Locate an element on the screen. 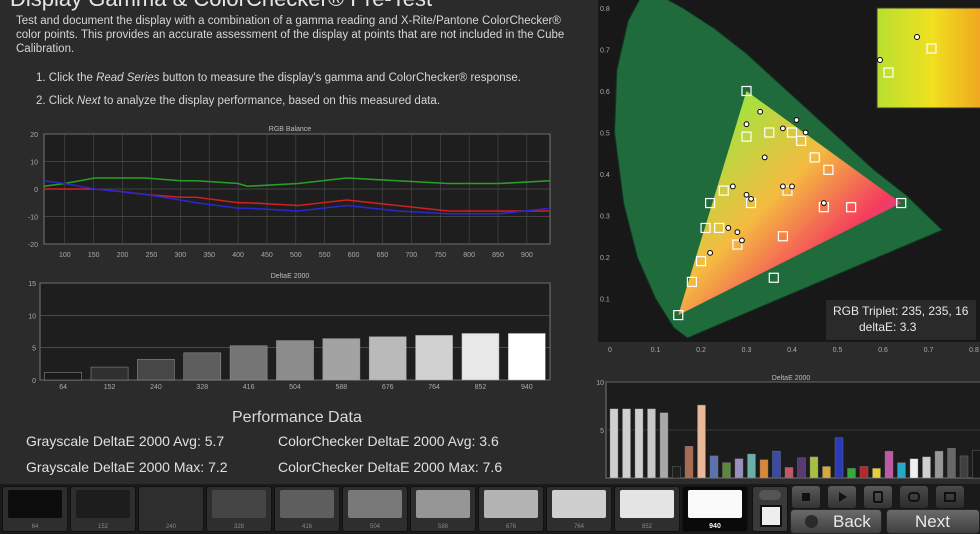 The width and height of the screenshot is (980, 534). swatch-label: 676 is located at coordinates (510, 527).